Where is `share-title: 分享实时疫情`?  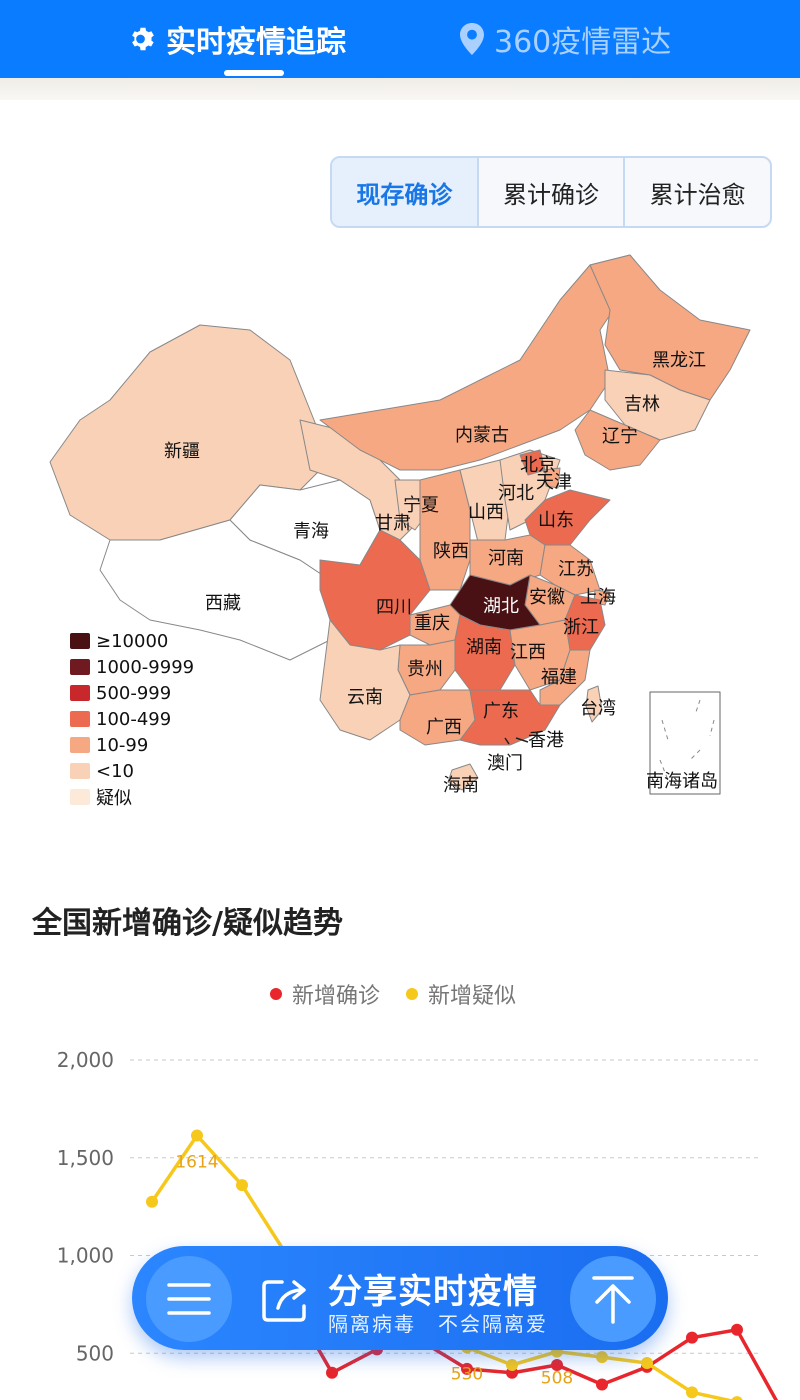 share-title: 分享实时疫情 is located at coordinates (433, 1292).